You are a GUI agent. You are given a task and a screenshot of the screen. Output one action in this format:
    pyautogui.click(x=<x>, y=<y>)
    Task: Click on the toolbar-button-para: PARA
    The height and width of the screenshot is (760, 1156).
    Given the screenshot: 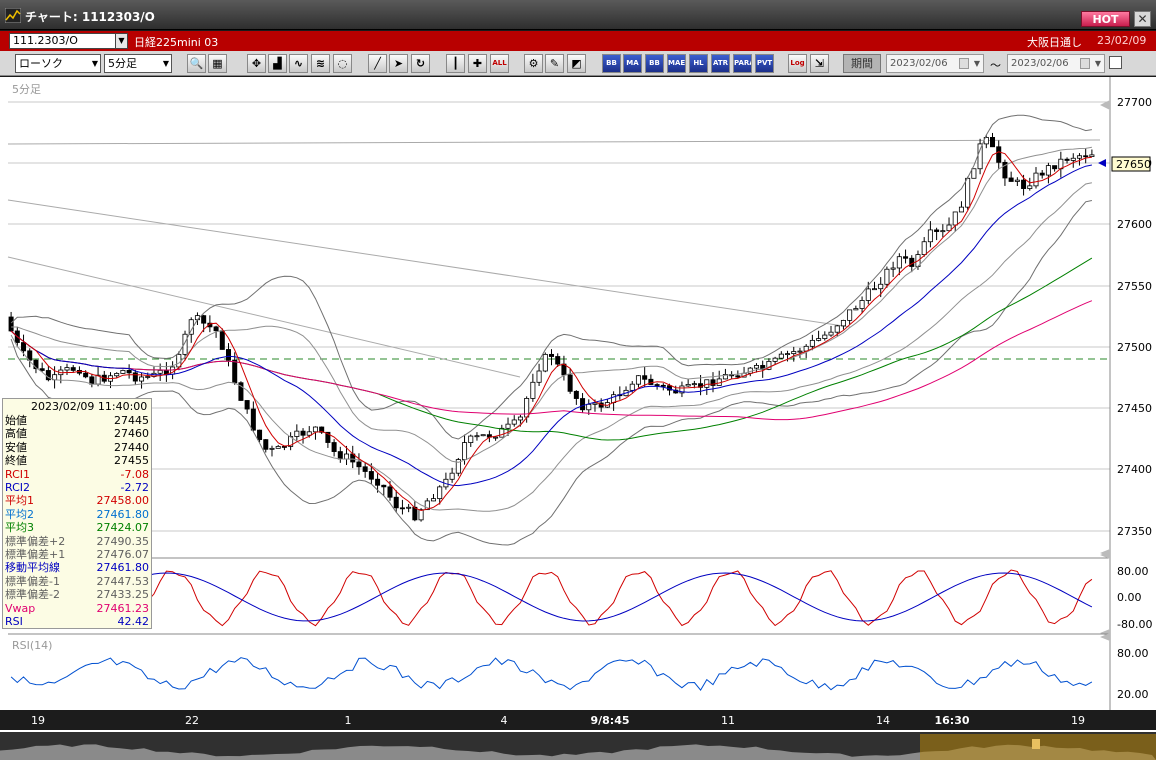 What is the action you would take?
    pyautogui.click(x=742, y=63)
    